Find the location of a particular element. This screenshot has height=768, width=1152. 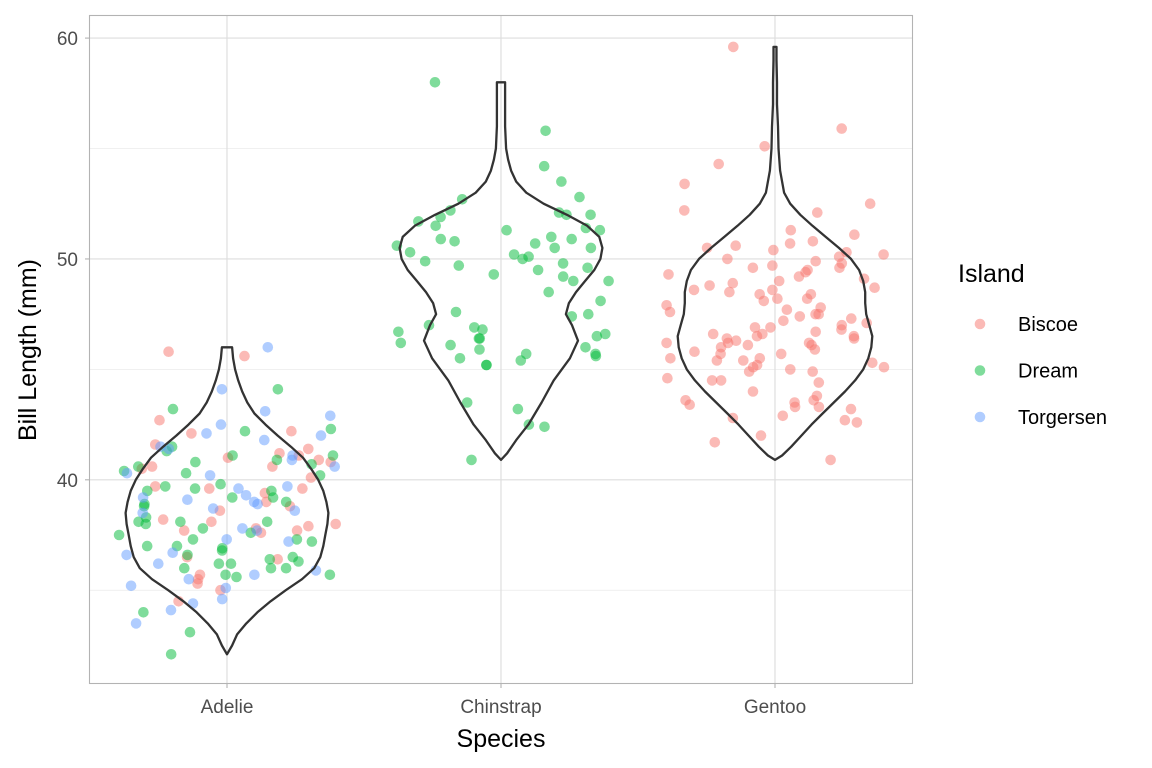

violin-adelie is located at coordinates (227, 501).